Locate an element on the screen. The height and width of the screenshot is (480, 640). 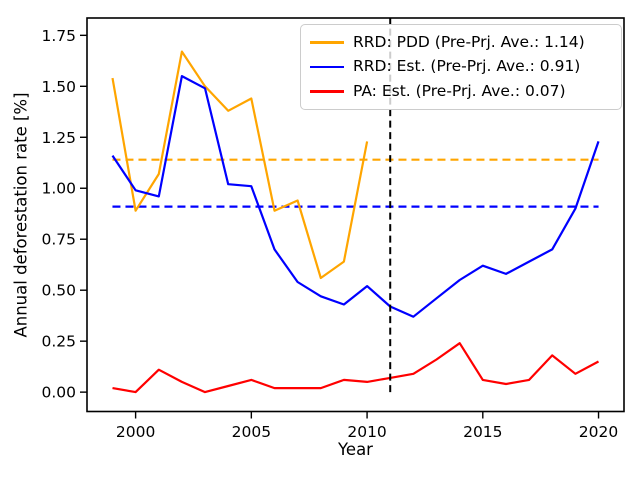
svg-text: 1.00 is located at coordinates (58, 189).